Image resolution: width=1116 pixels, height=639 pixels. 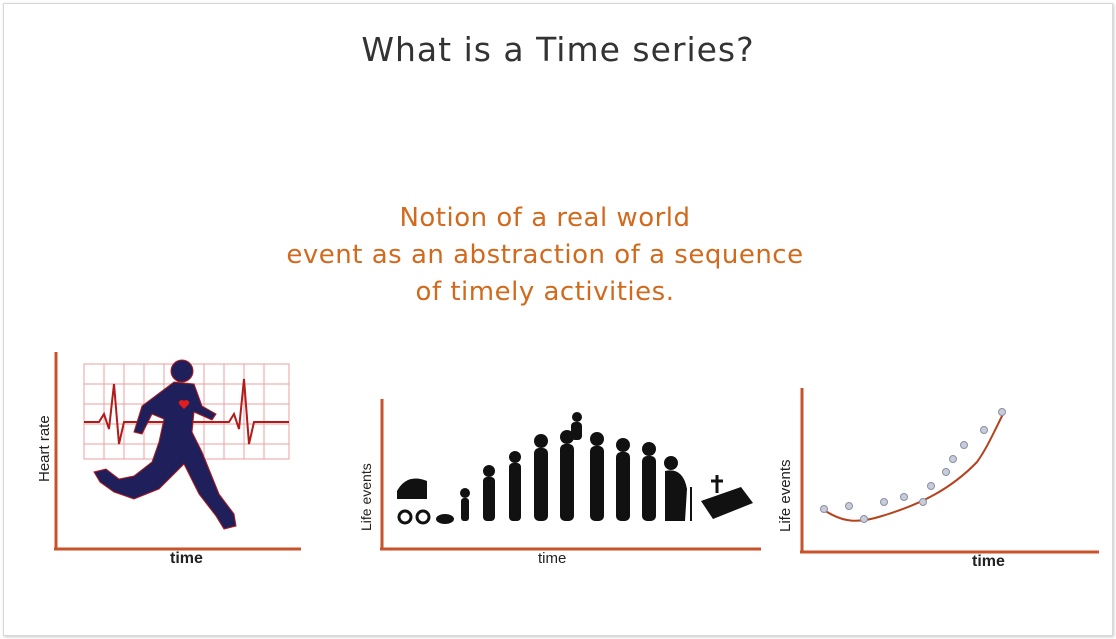 I want to click on notion-line-1: Notion of a real world, so click(x=545, y=218).